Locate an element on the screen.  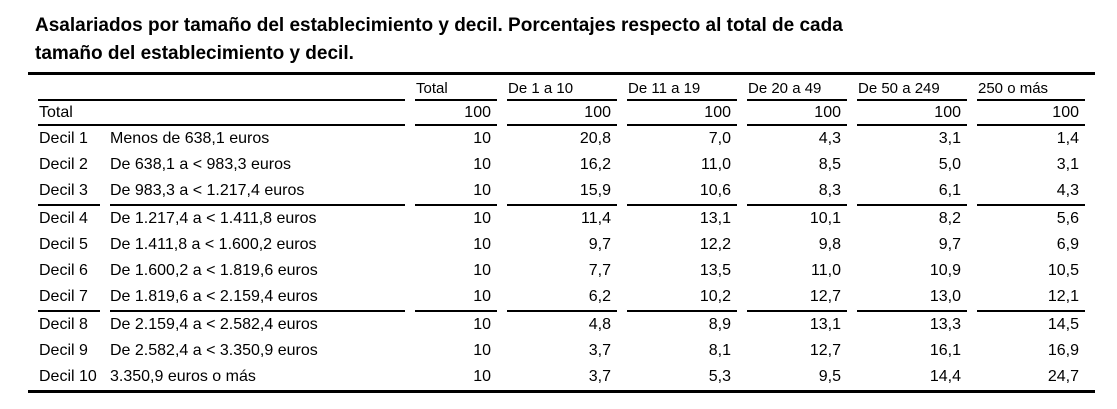
range-cell: De 1.217,4 a < 1.411,8 euros is located at coordinates (213, 218).